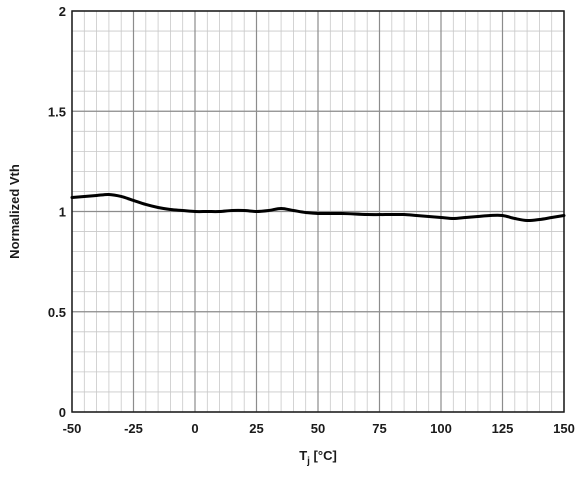 The image size is (579, 481). Describe the element at coordinates (133, 428) in the screenshot. I see `x-tick-label: -25` at that location.